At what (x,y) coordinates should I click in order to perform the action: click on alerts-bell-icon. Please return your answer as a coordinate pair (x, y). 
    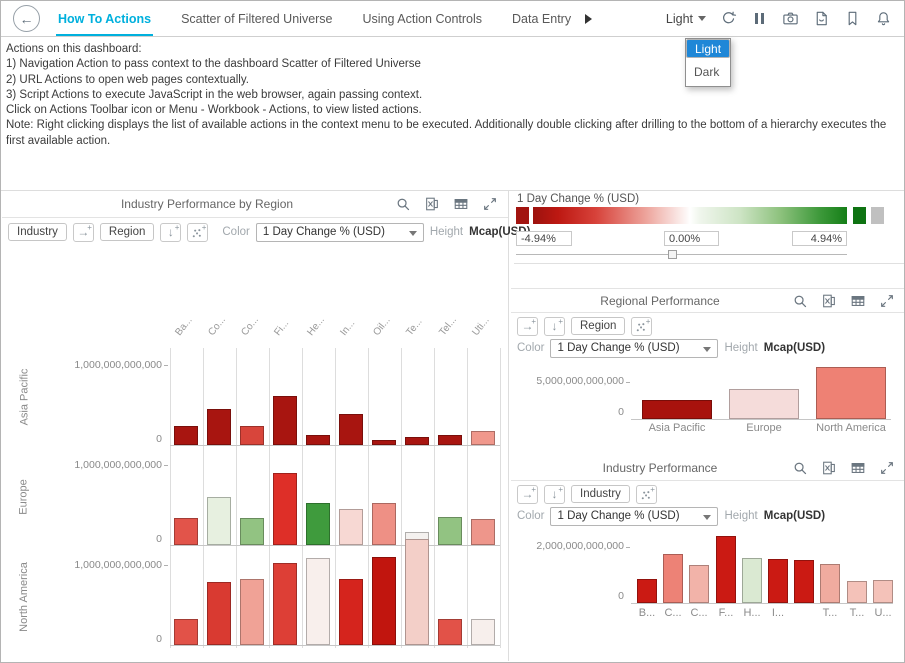
    Looking at the image, I should click on (883, 18).